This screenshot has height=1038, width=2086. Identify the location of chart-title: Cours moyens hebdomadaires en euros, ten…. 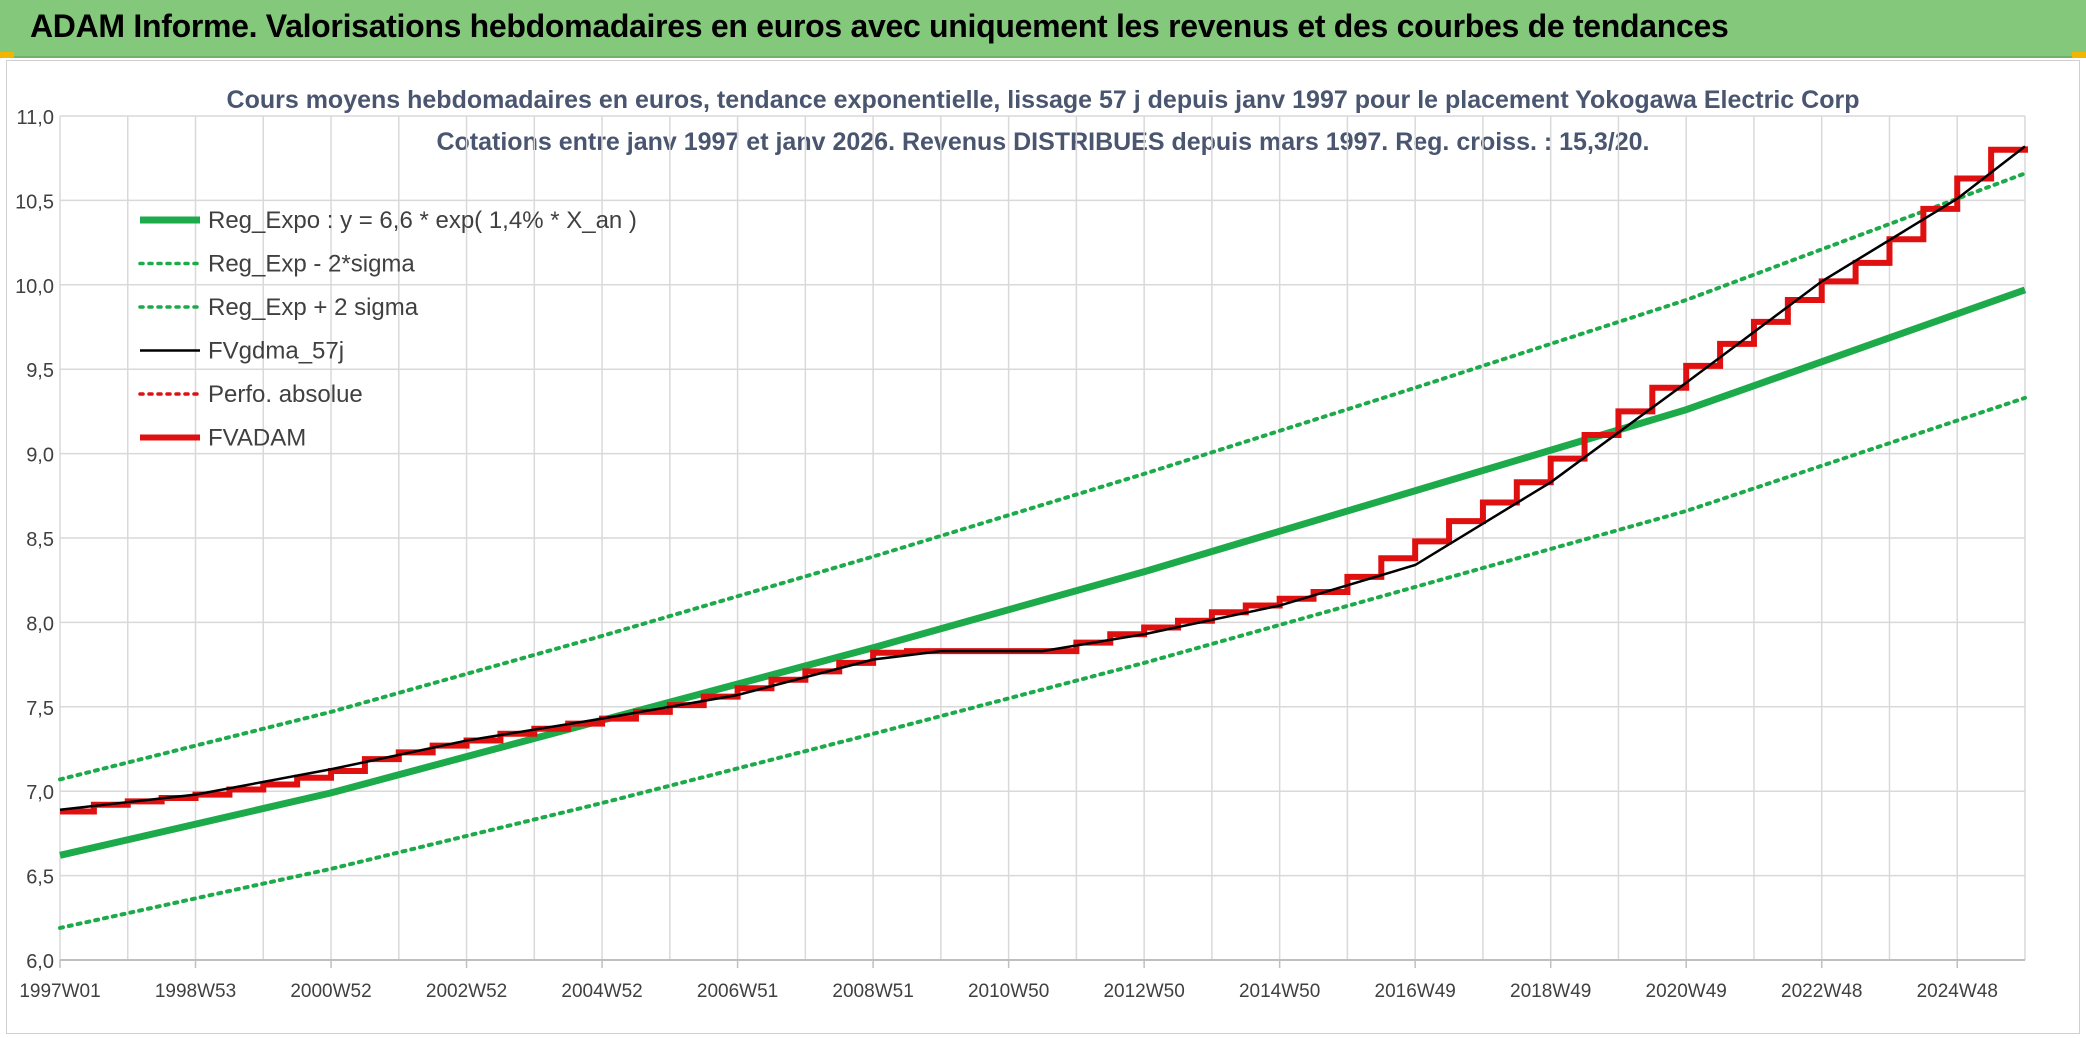
(1043, 100).